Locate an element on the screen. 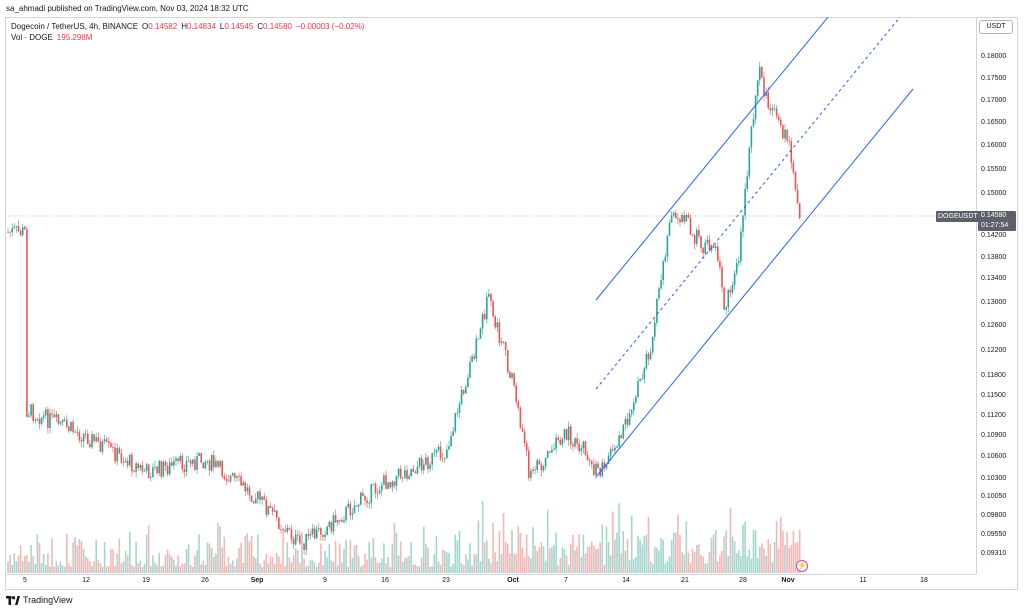 The width and height of the screenshot is (1024, 611). price-scale is located at coordinates (997, 295).